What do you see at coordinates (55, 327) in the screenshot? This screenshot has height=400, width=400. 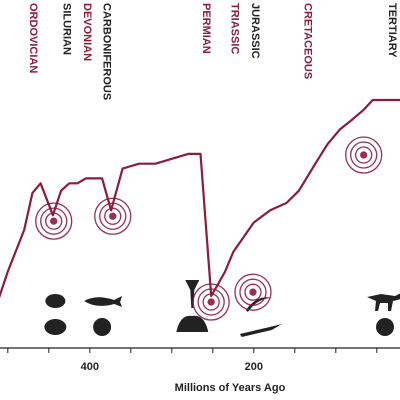 I see `brachiopod-icon` at bounding box center [55, 327].